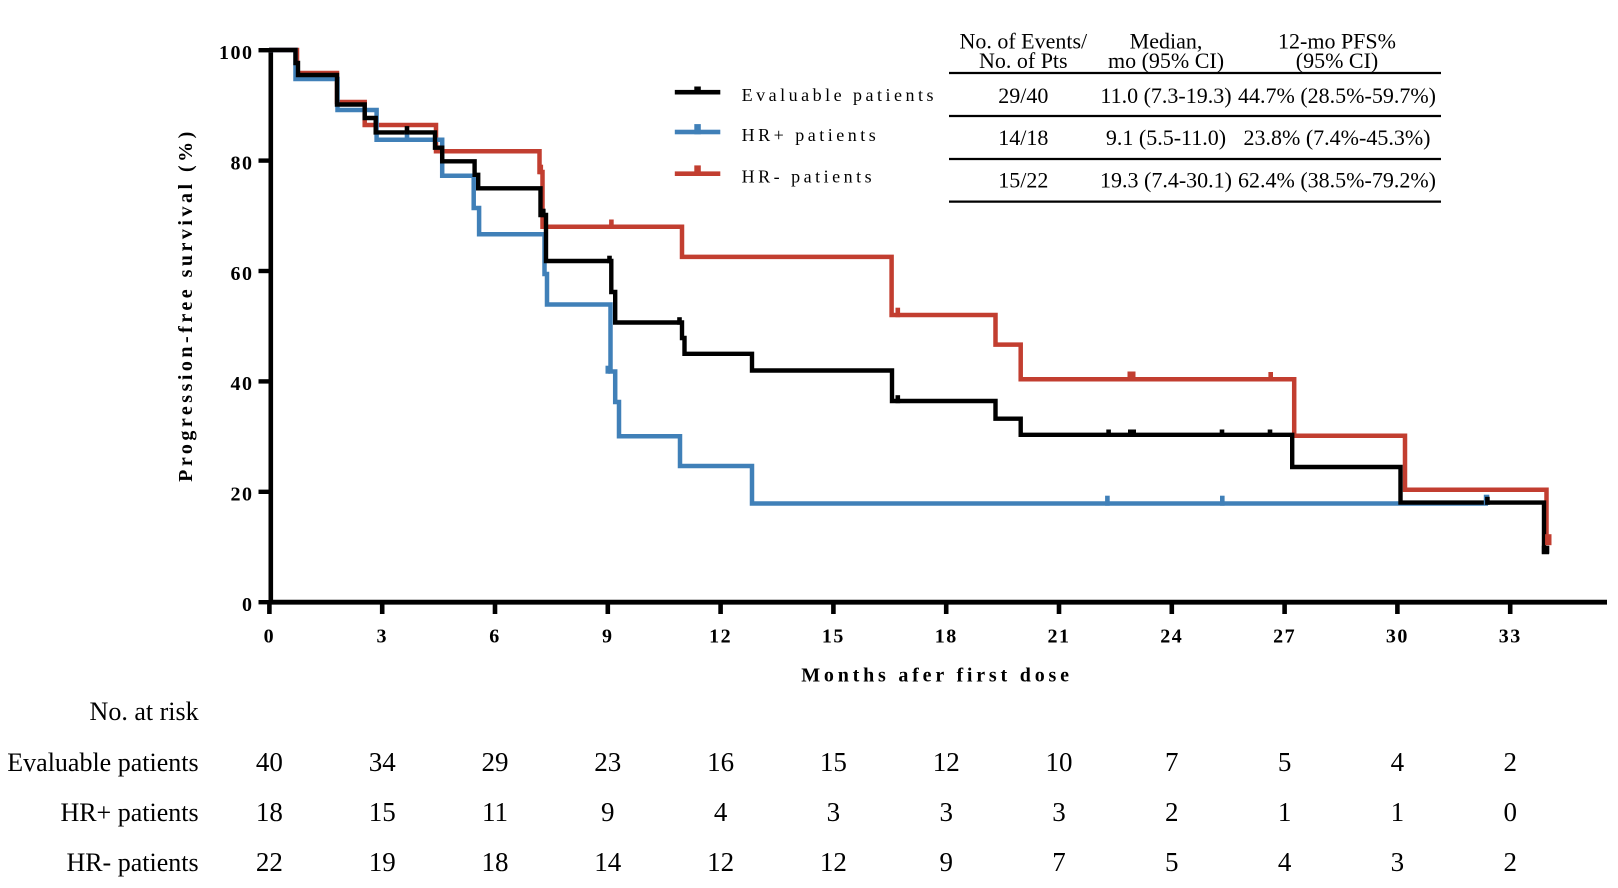 Image resolution: width=1618 pixels, height=888 pixels. Describe the element at coordinates (1165, 95) in the screenshot. I see `svg-text: 11.0 (7.3-19.3)` at that location.